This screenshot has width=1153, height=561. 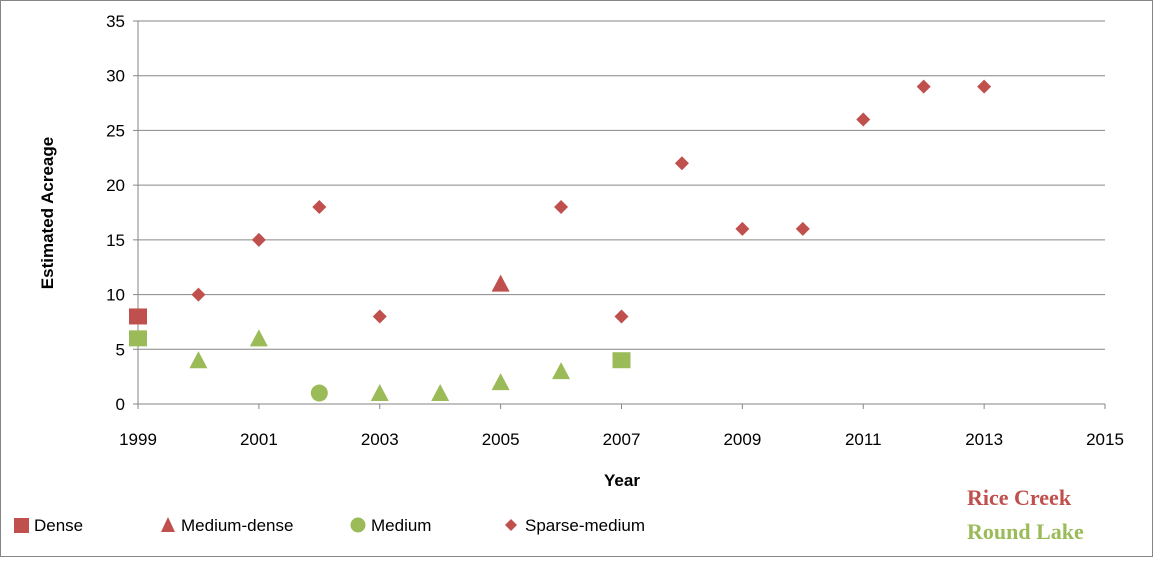 What do you see at coordinates (115, 295) in the screenshot?
I see `y-tick-label: 10` at bounding box center [115, 295].